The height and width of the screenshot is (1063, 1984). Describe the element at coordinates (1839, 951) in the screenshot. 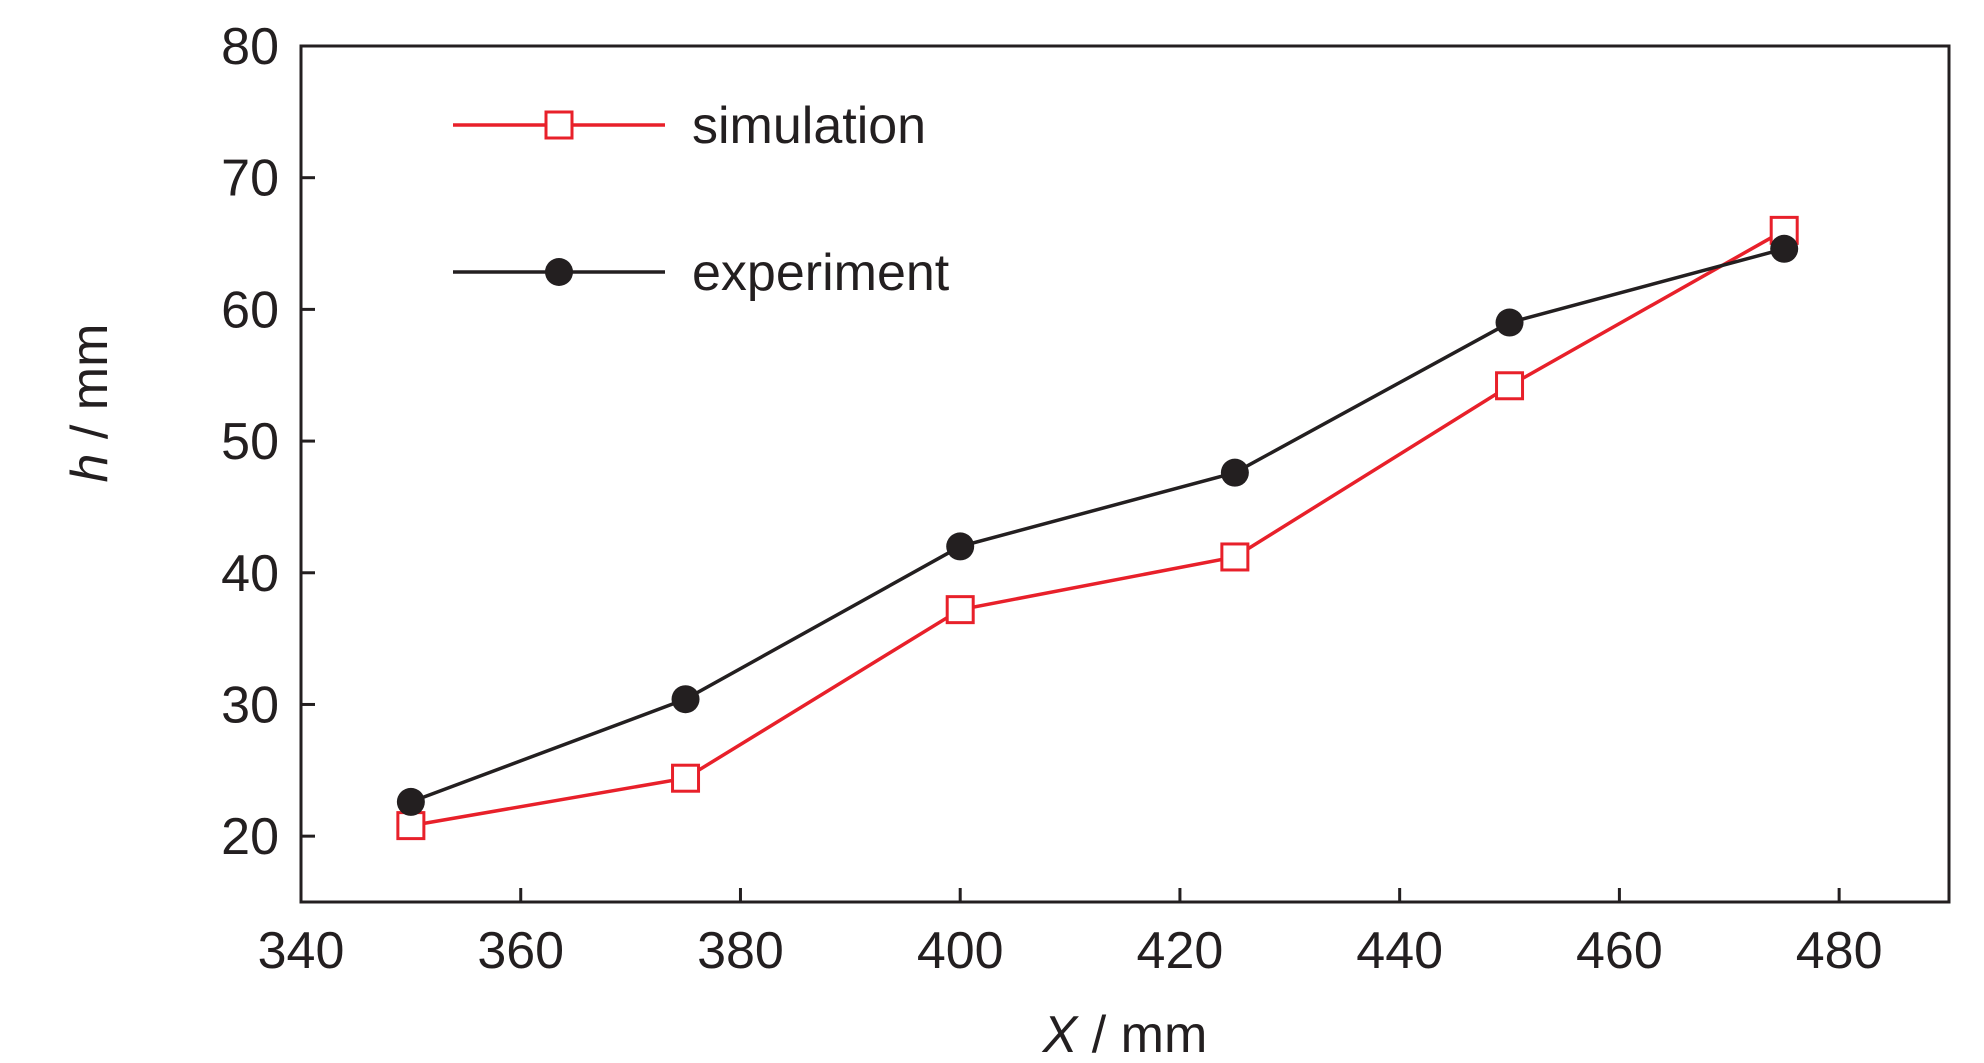

I see `x-tick-label: 480` at that location.